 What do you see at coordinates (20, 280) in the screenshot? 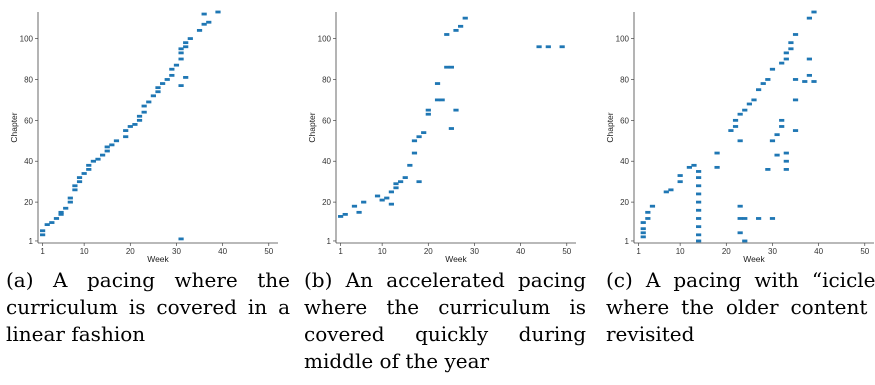
I see `caption-a-label: (a)` at bounding box center [20, 280].